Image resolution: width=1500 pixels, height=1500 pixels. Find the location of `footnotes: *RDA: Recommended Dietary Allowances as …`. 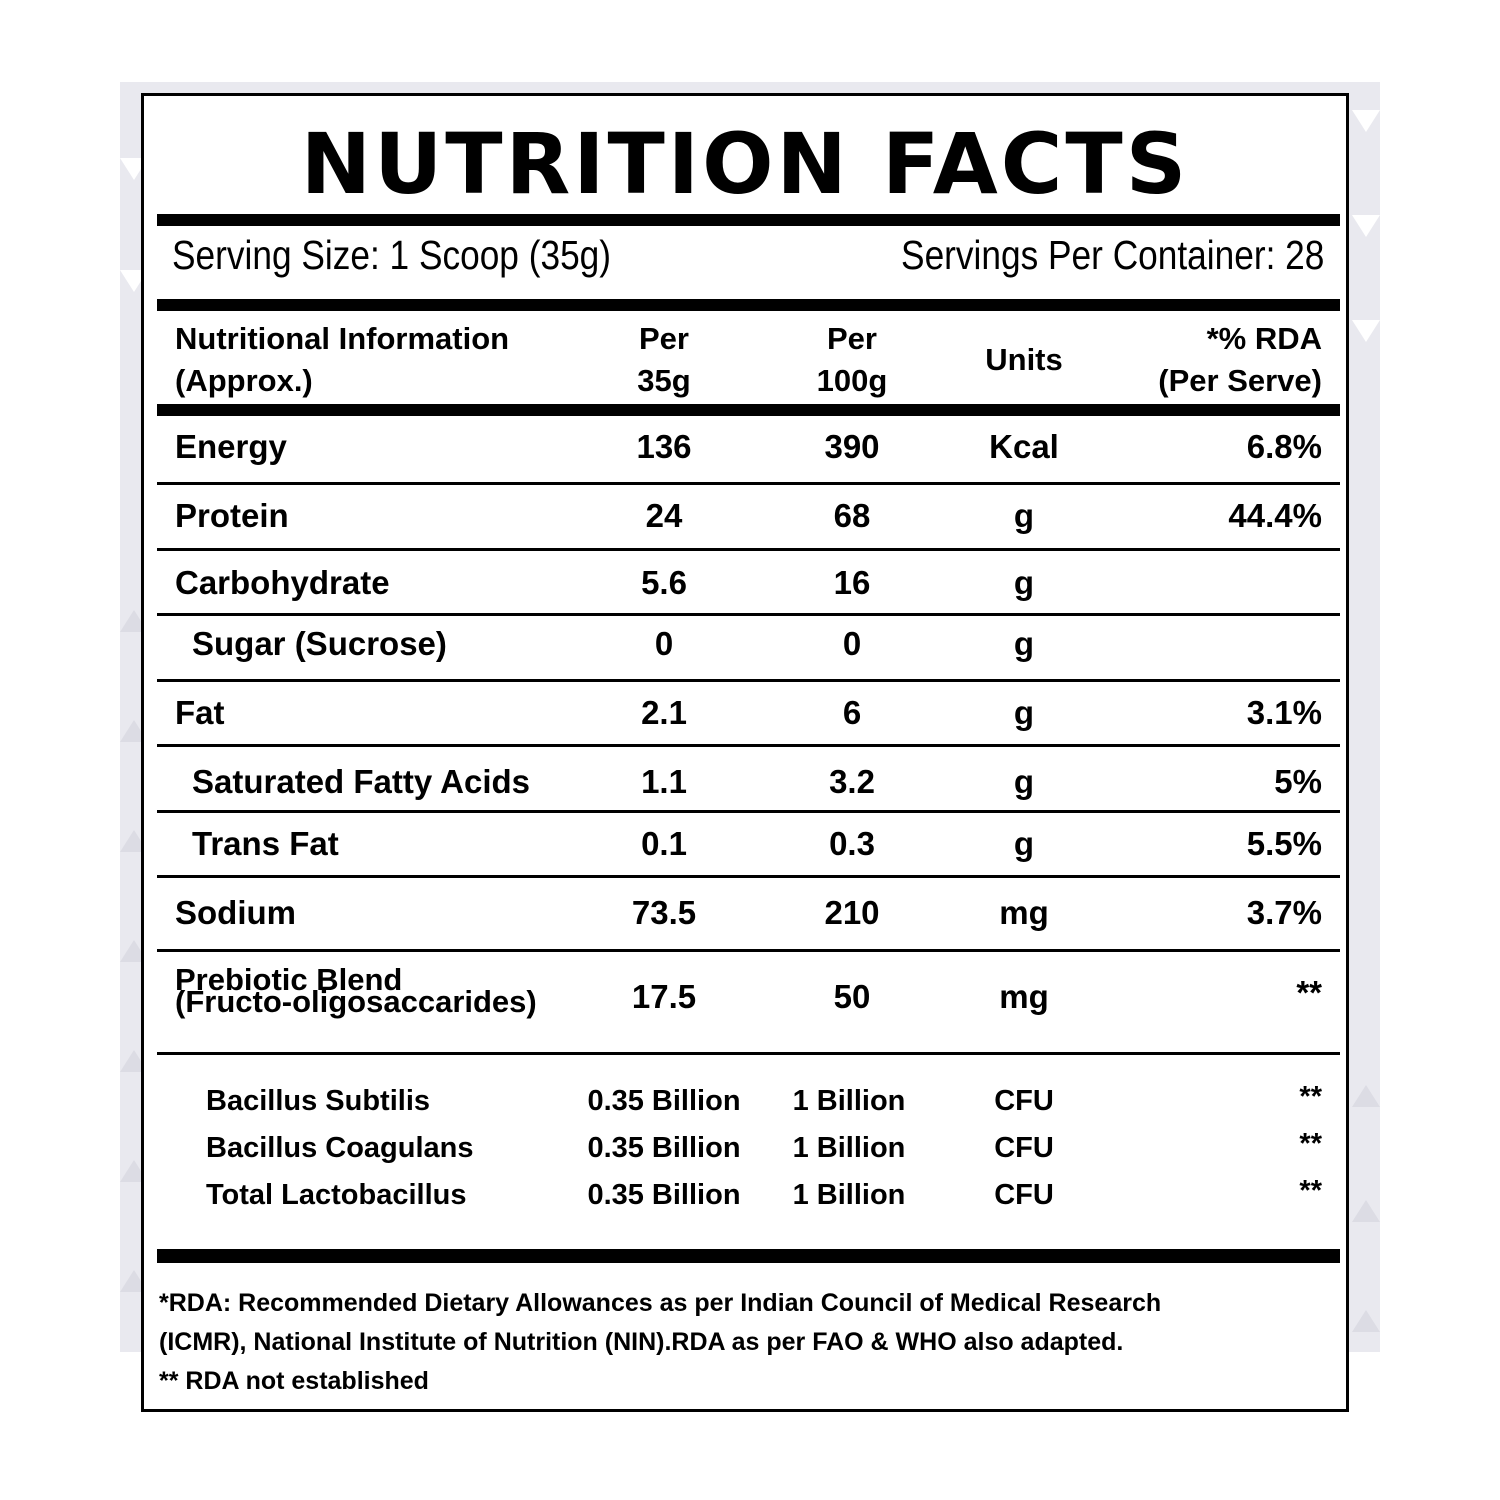

footnotes: *RDA: Recommended Dietary Allowances as … is located at coordinates (660, 1342).